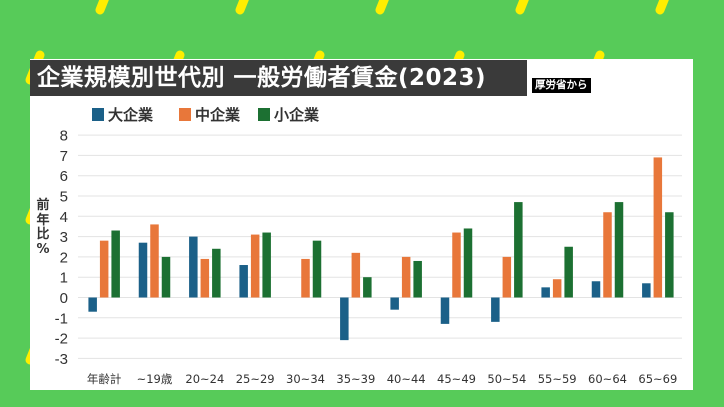  I want to click on x-tick-label: 45~49, so click(456, 379).